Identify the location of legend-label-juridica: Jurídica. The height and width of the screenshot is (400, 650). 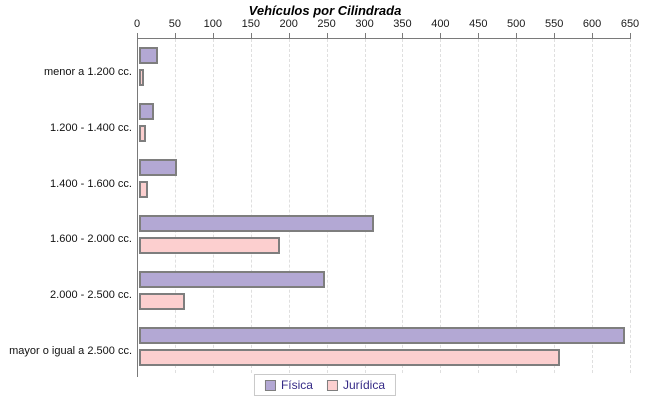
(364, 385).